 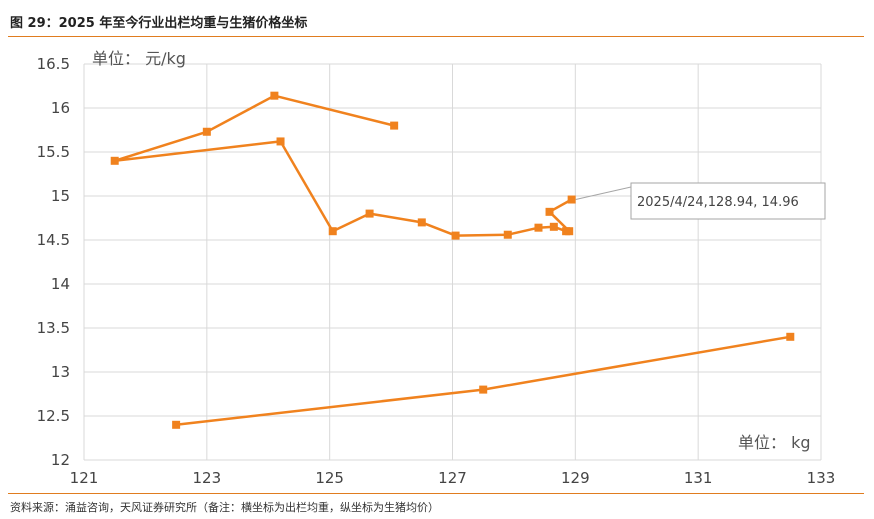 I want to click on y-tick-label: 12, so click(x=60, y=460).